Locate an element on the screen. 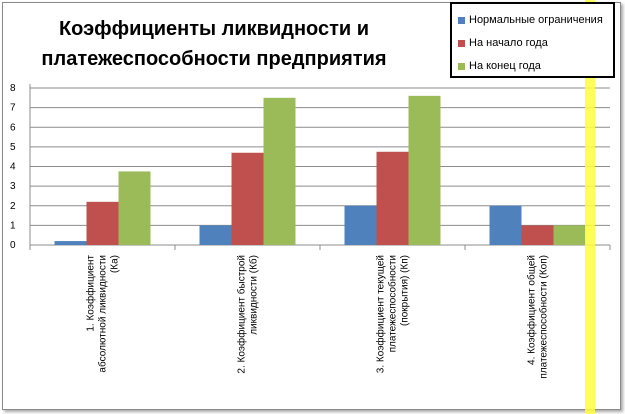 The width and height of the screenshot is (625, 414). x-tick-label-line: платежеспособности (Коп) is located at coordinates (544, 317).